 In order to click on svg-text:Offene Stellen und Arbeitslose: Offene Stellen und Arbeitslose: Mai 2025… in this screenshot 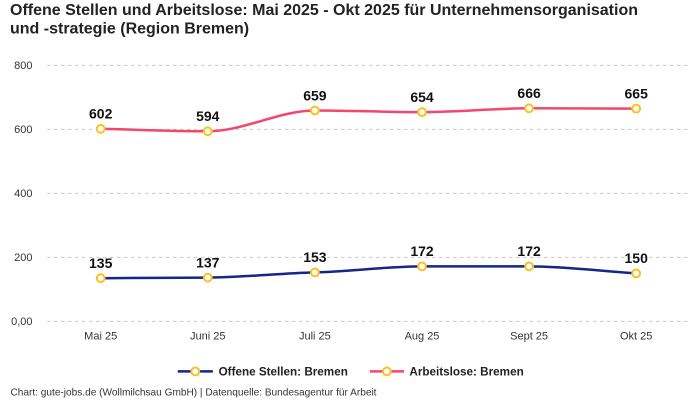, I will do `click(324, 10)`.